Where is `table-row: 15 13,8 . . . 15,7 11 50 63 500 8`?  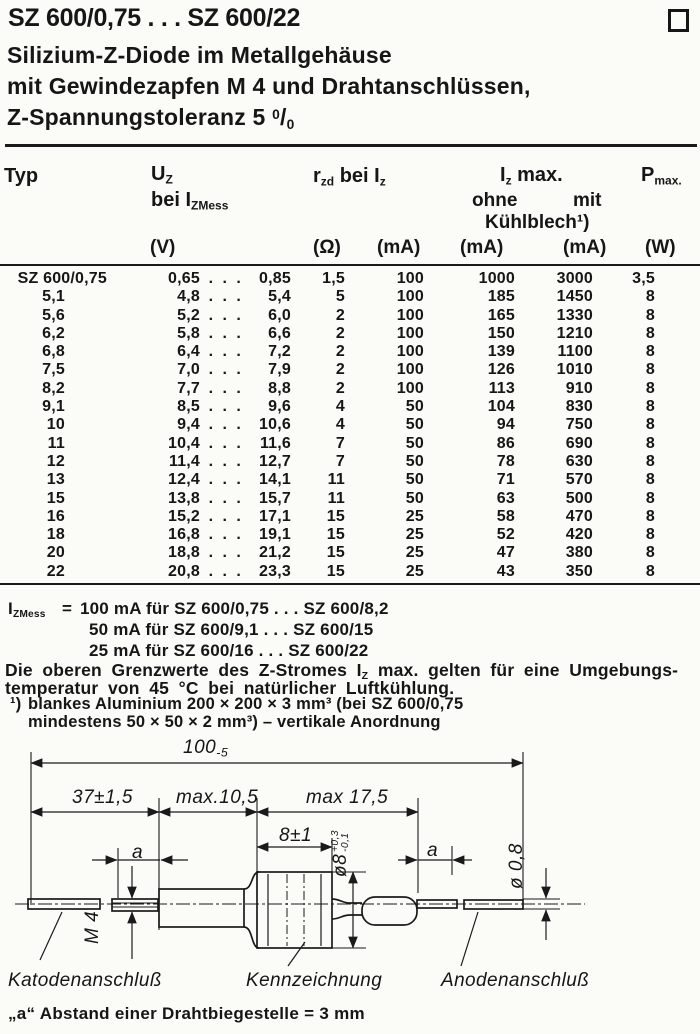 table-row: 15 13,8 . . . 15,7 11 50 63 500 8 is located at coordinates (350, 499).